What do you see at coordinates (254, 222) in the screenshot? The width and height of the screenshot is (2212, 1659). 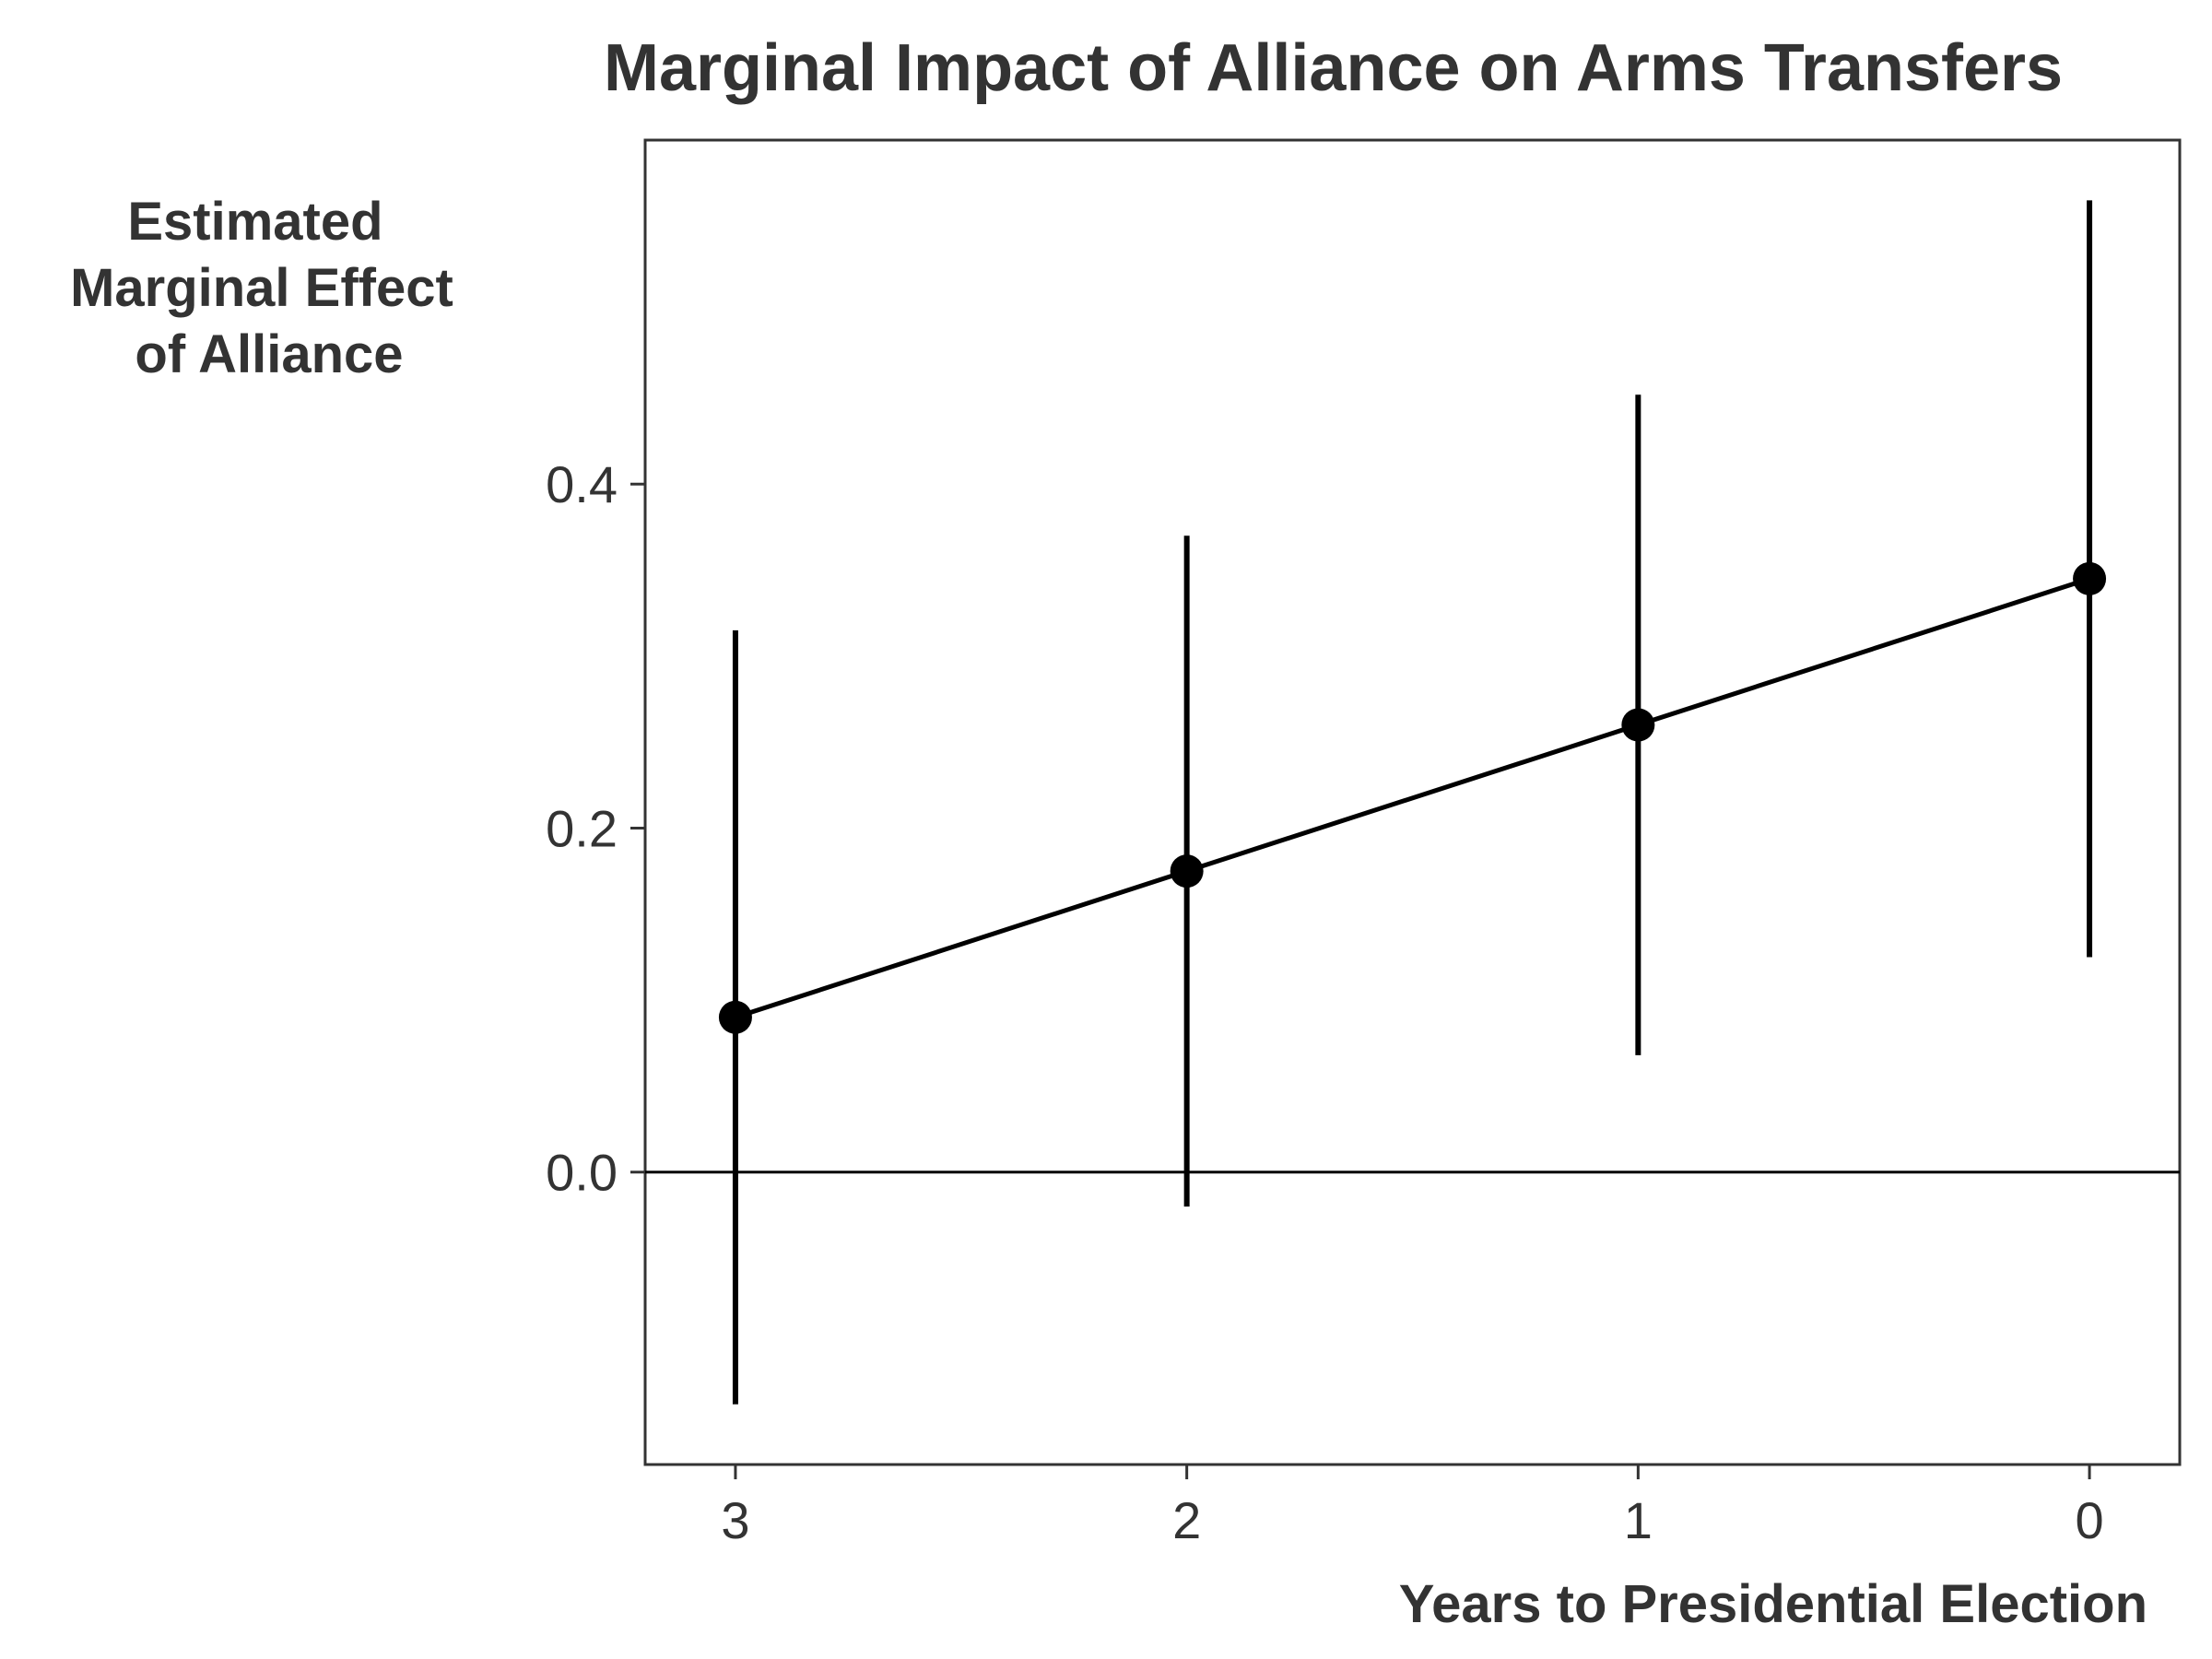 I see `y-axis-title-line-1: Estimated` at bounding box center [254, 222].